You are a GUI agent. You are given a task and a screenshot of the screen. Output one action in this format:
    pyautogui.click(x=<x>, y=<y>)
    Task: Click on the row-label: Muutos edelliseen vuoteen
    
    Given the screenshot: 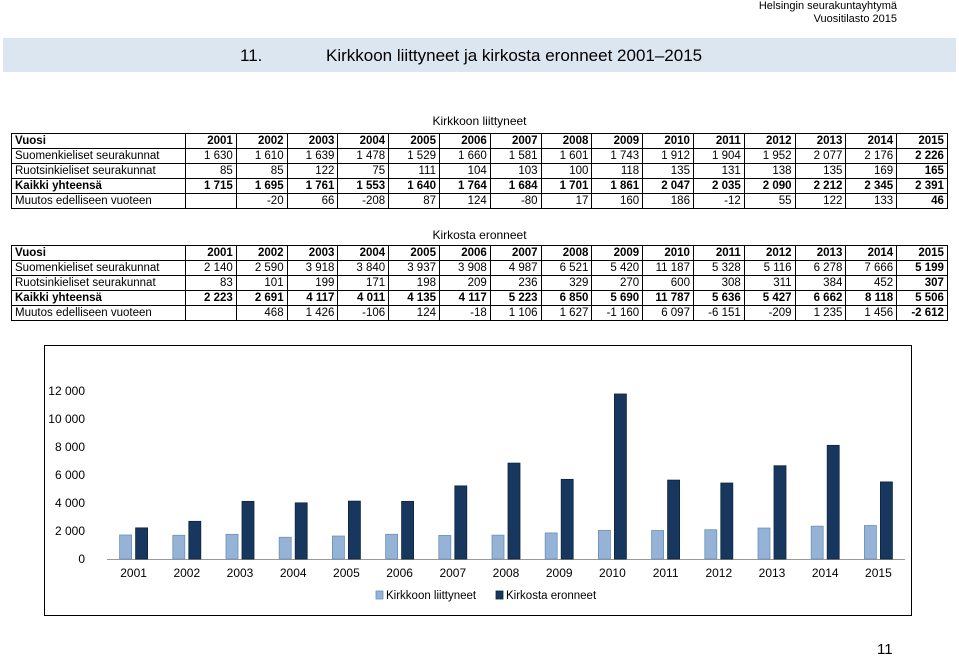 What is the action you would take?
    pyautogui.click(x=98, y=313)
    